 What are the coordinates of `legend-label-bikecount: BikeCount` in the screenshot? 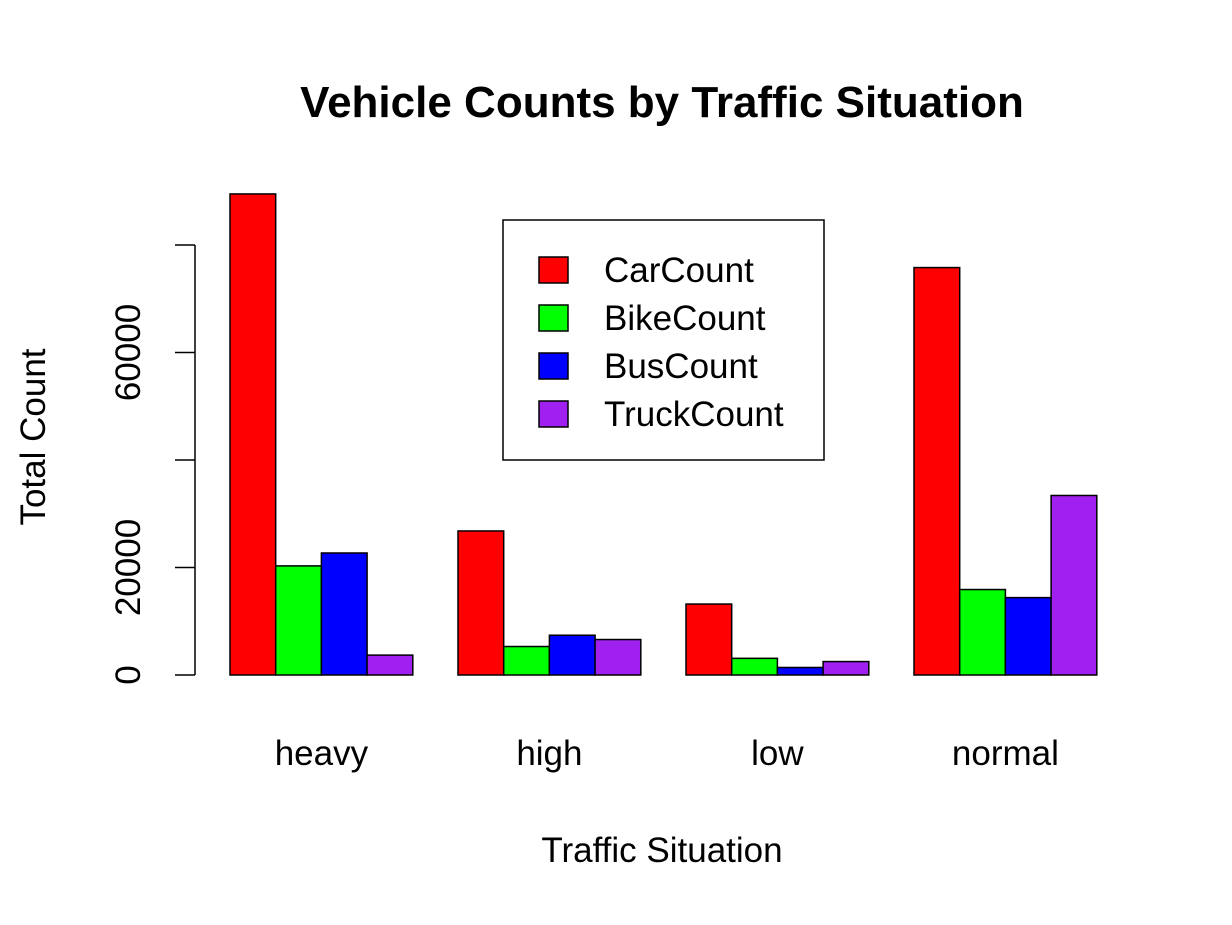 It's located at (685, 318).